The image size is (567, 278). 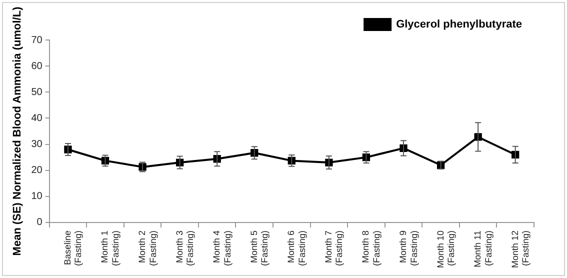 I want to click on y-tick-label: 0, so click(x=39, y=222).